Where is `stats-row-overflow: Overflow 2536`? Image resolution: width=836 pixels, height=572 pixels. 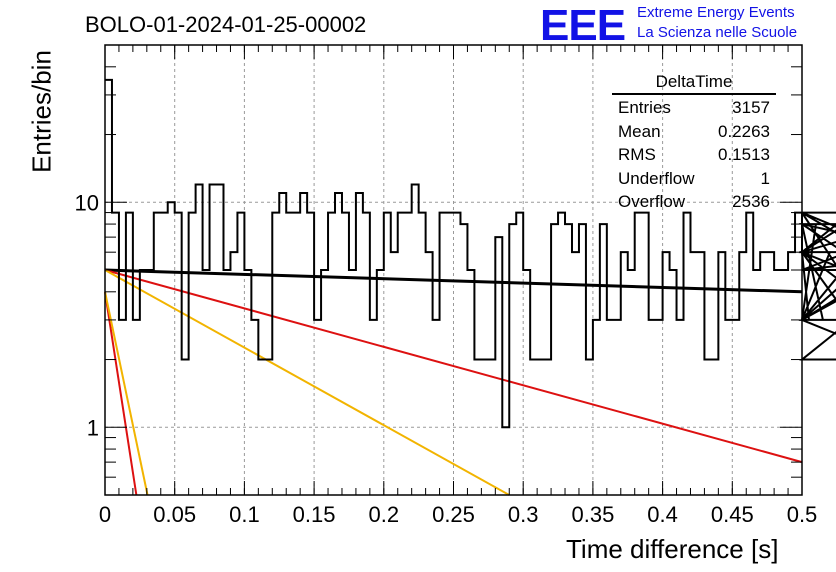 stats-row-overflow: Overflow 2536 is located at coordinates (694, 202).